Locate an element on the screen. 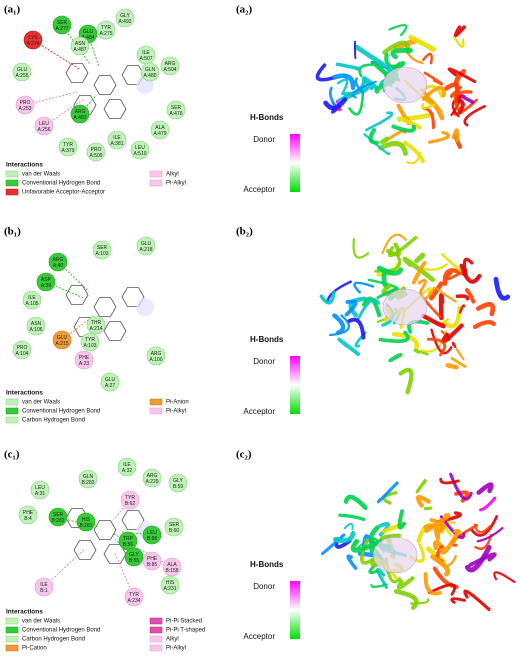  hbond-gradient is located at coordinates (295, 163).